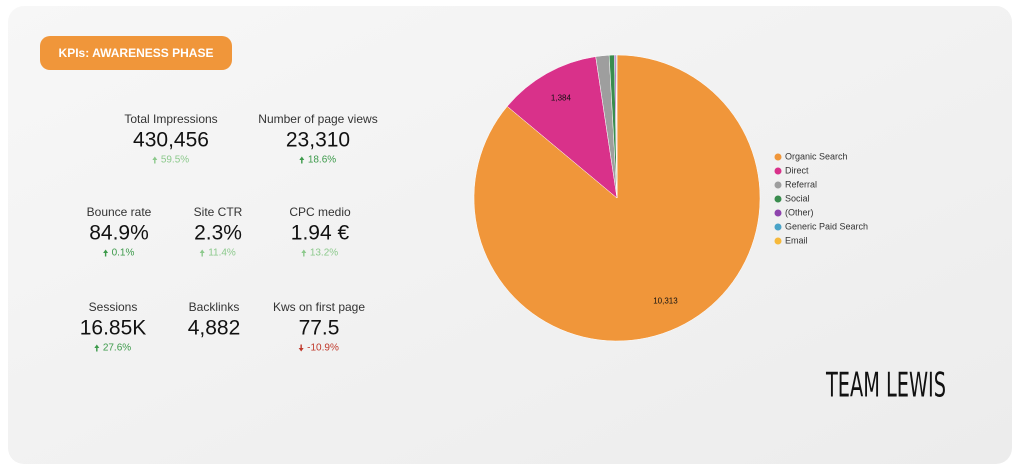  What do you see at coordinates (117, 348) in the screenshot?
I see `kpi-change: 27.6%` at bounding box center [117, 348].